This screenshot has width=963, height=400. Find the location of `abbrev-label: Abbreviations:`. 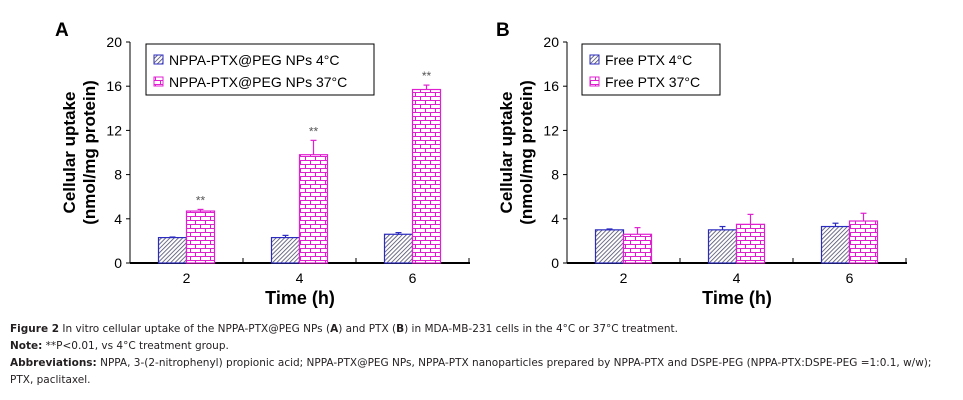

abbrev-label: Abbreviations: is located at coordinates (53, 363).